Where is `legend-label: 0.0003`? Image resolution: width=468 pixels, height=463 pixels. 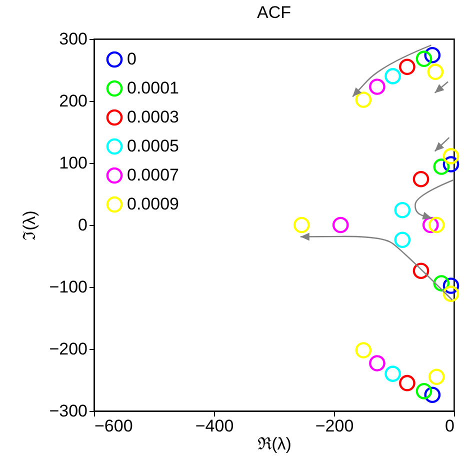
legend-label: 0.0003 is located at coordinates (153, 117).